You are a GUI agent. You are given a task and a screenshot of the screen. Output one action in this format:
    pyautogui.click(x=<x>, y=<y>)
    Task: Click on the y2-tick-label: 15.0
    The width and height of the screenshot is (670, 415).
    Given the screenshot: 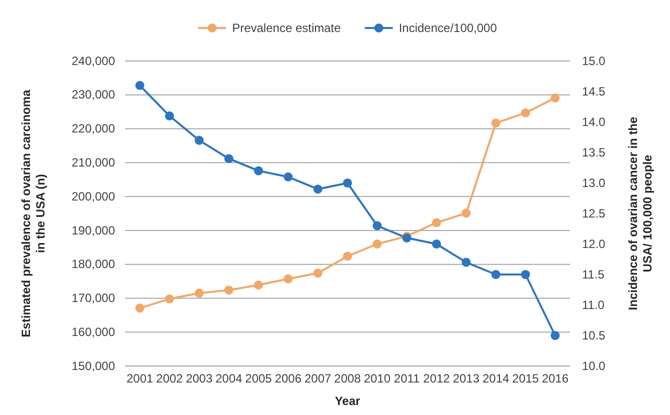 What is the action you would take?
    pyautogui.click(x=594, y=61)
    